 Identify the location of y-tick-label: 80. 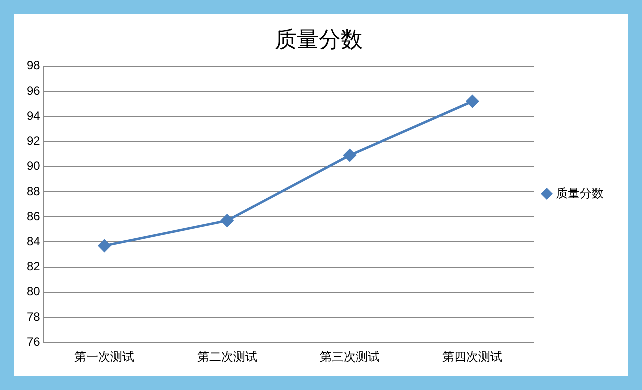
(33, 291).